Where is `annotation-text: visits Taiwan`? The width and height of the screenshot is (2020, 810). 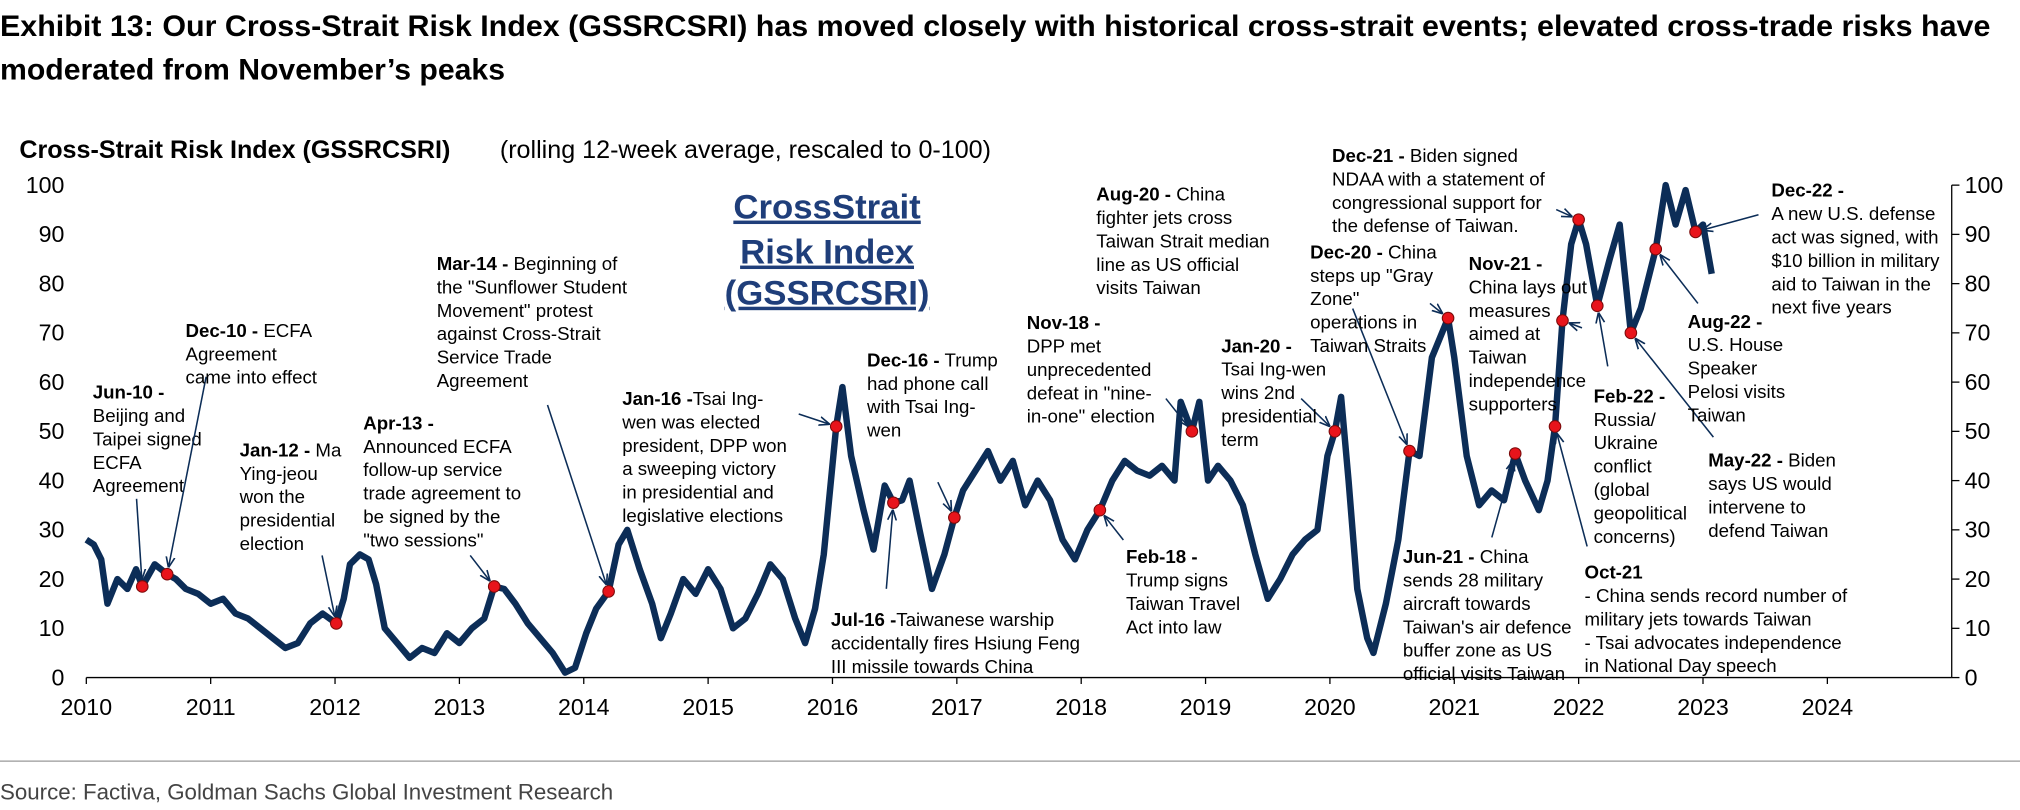 annotation-text: visits Taiwan is located at coordinates (1148, 287).